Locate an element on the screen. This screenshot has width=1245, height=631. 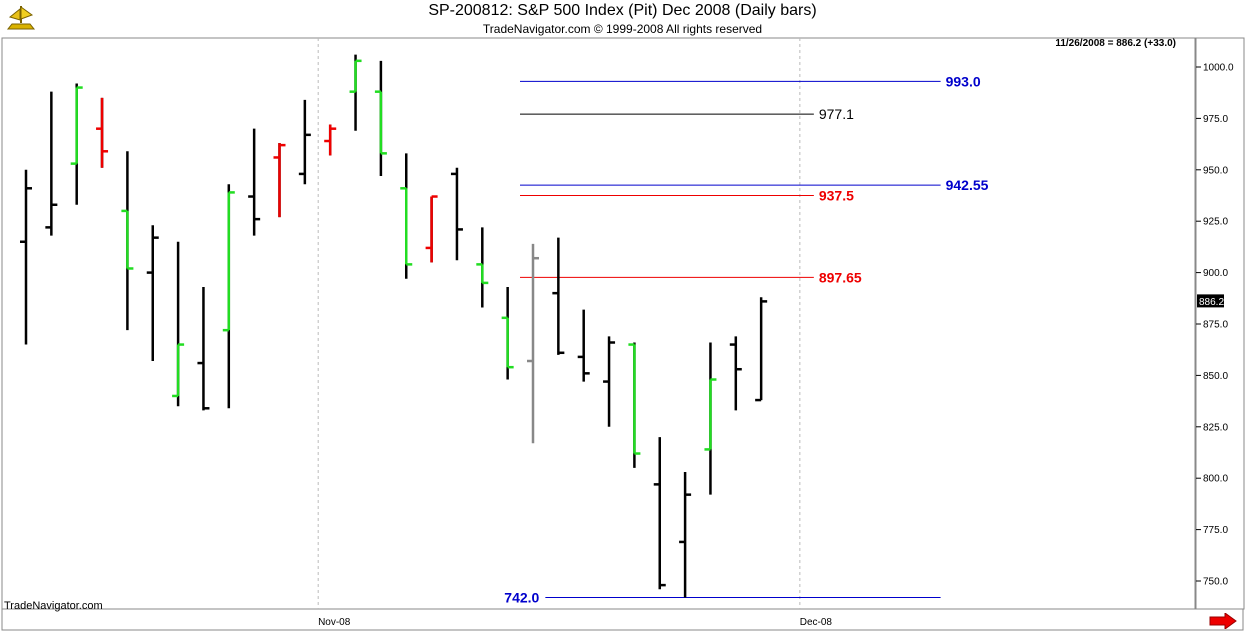
y-tick-label: 925.0 is located at coordinates (1215, 222).